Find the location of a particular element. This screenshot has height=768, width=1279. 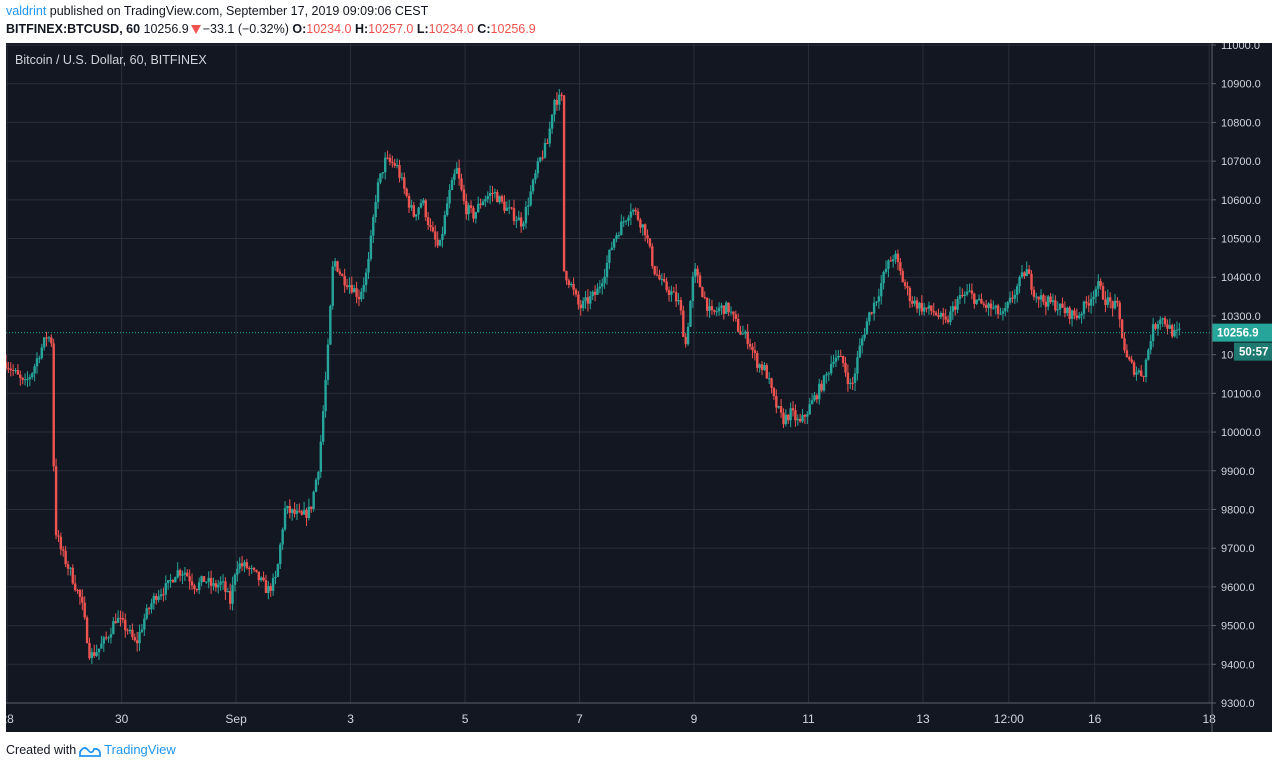

author-name: valdrint is located at coordinates (26, 11).